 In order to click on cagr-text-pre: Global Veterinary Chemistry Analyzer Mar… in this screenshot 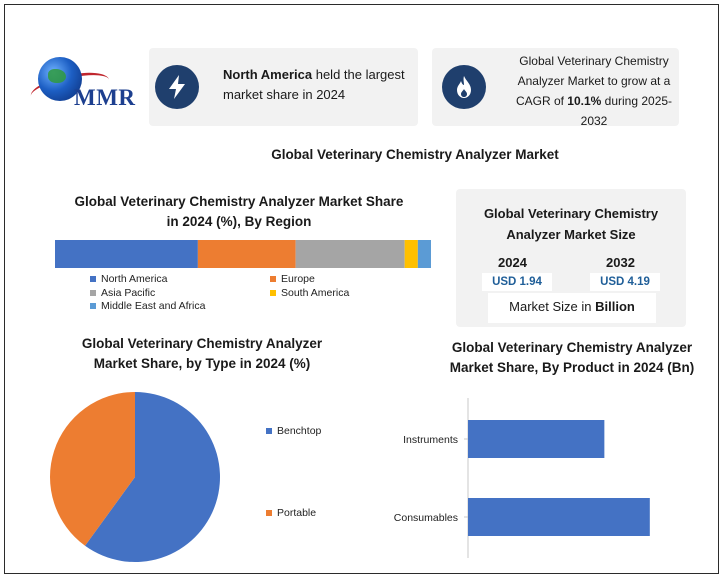, I will do `click(593, 81)`.